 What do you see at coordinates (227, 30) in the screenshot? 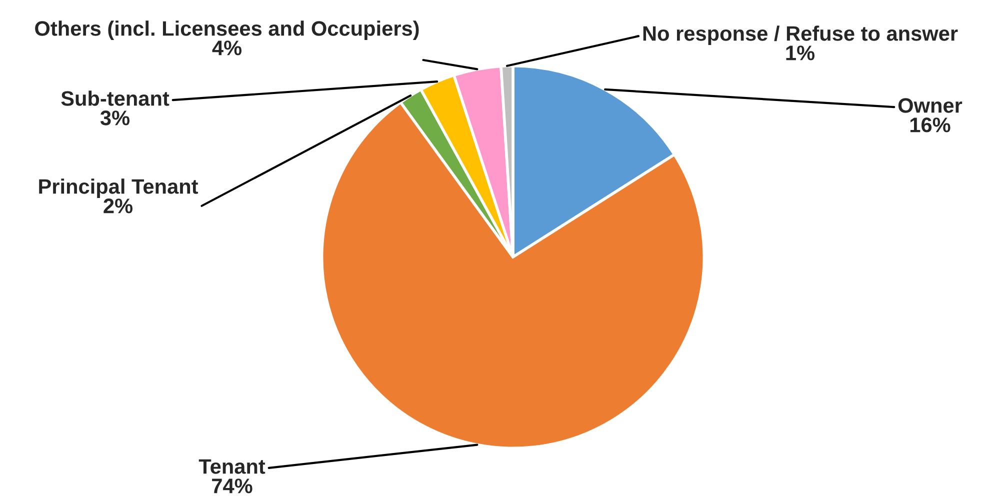
I see `slice-label: Others (incl. Licensees and Occupiers)` at bounding box center [227, 30].